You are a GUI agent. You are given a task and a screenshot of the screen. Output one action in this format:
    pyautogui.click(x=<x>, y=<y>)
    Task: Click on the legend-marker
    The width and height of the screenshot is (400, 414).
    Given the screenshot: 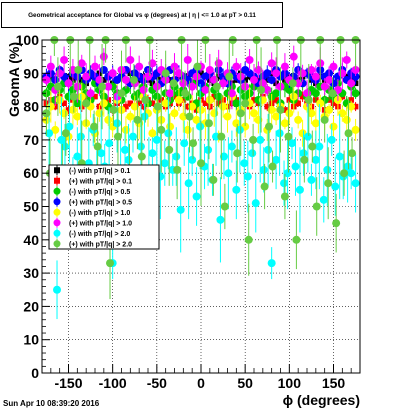 What is the action you would take?
    pyautogui.click(x=57, y=170)
    